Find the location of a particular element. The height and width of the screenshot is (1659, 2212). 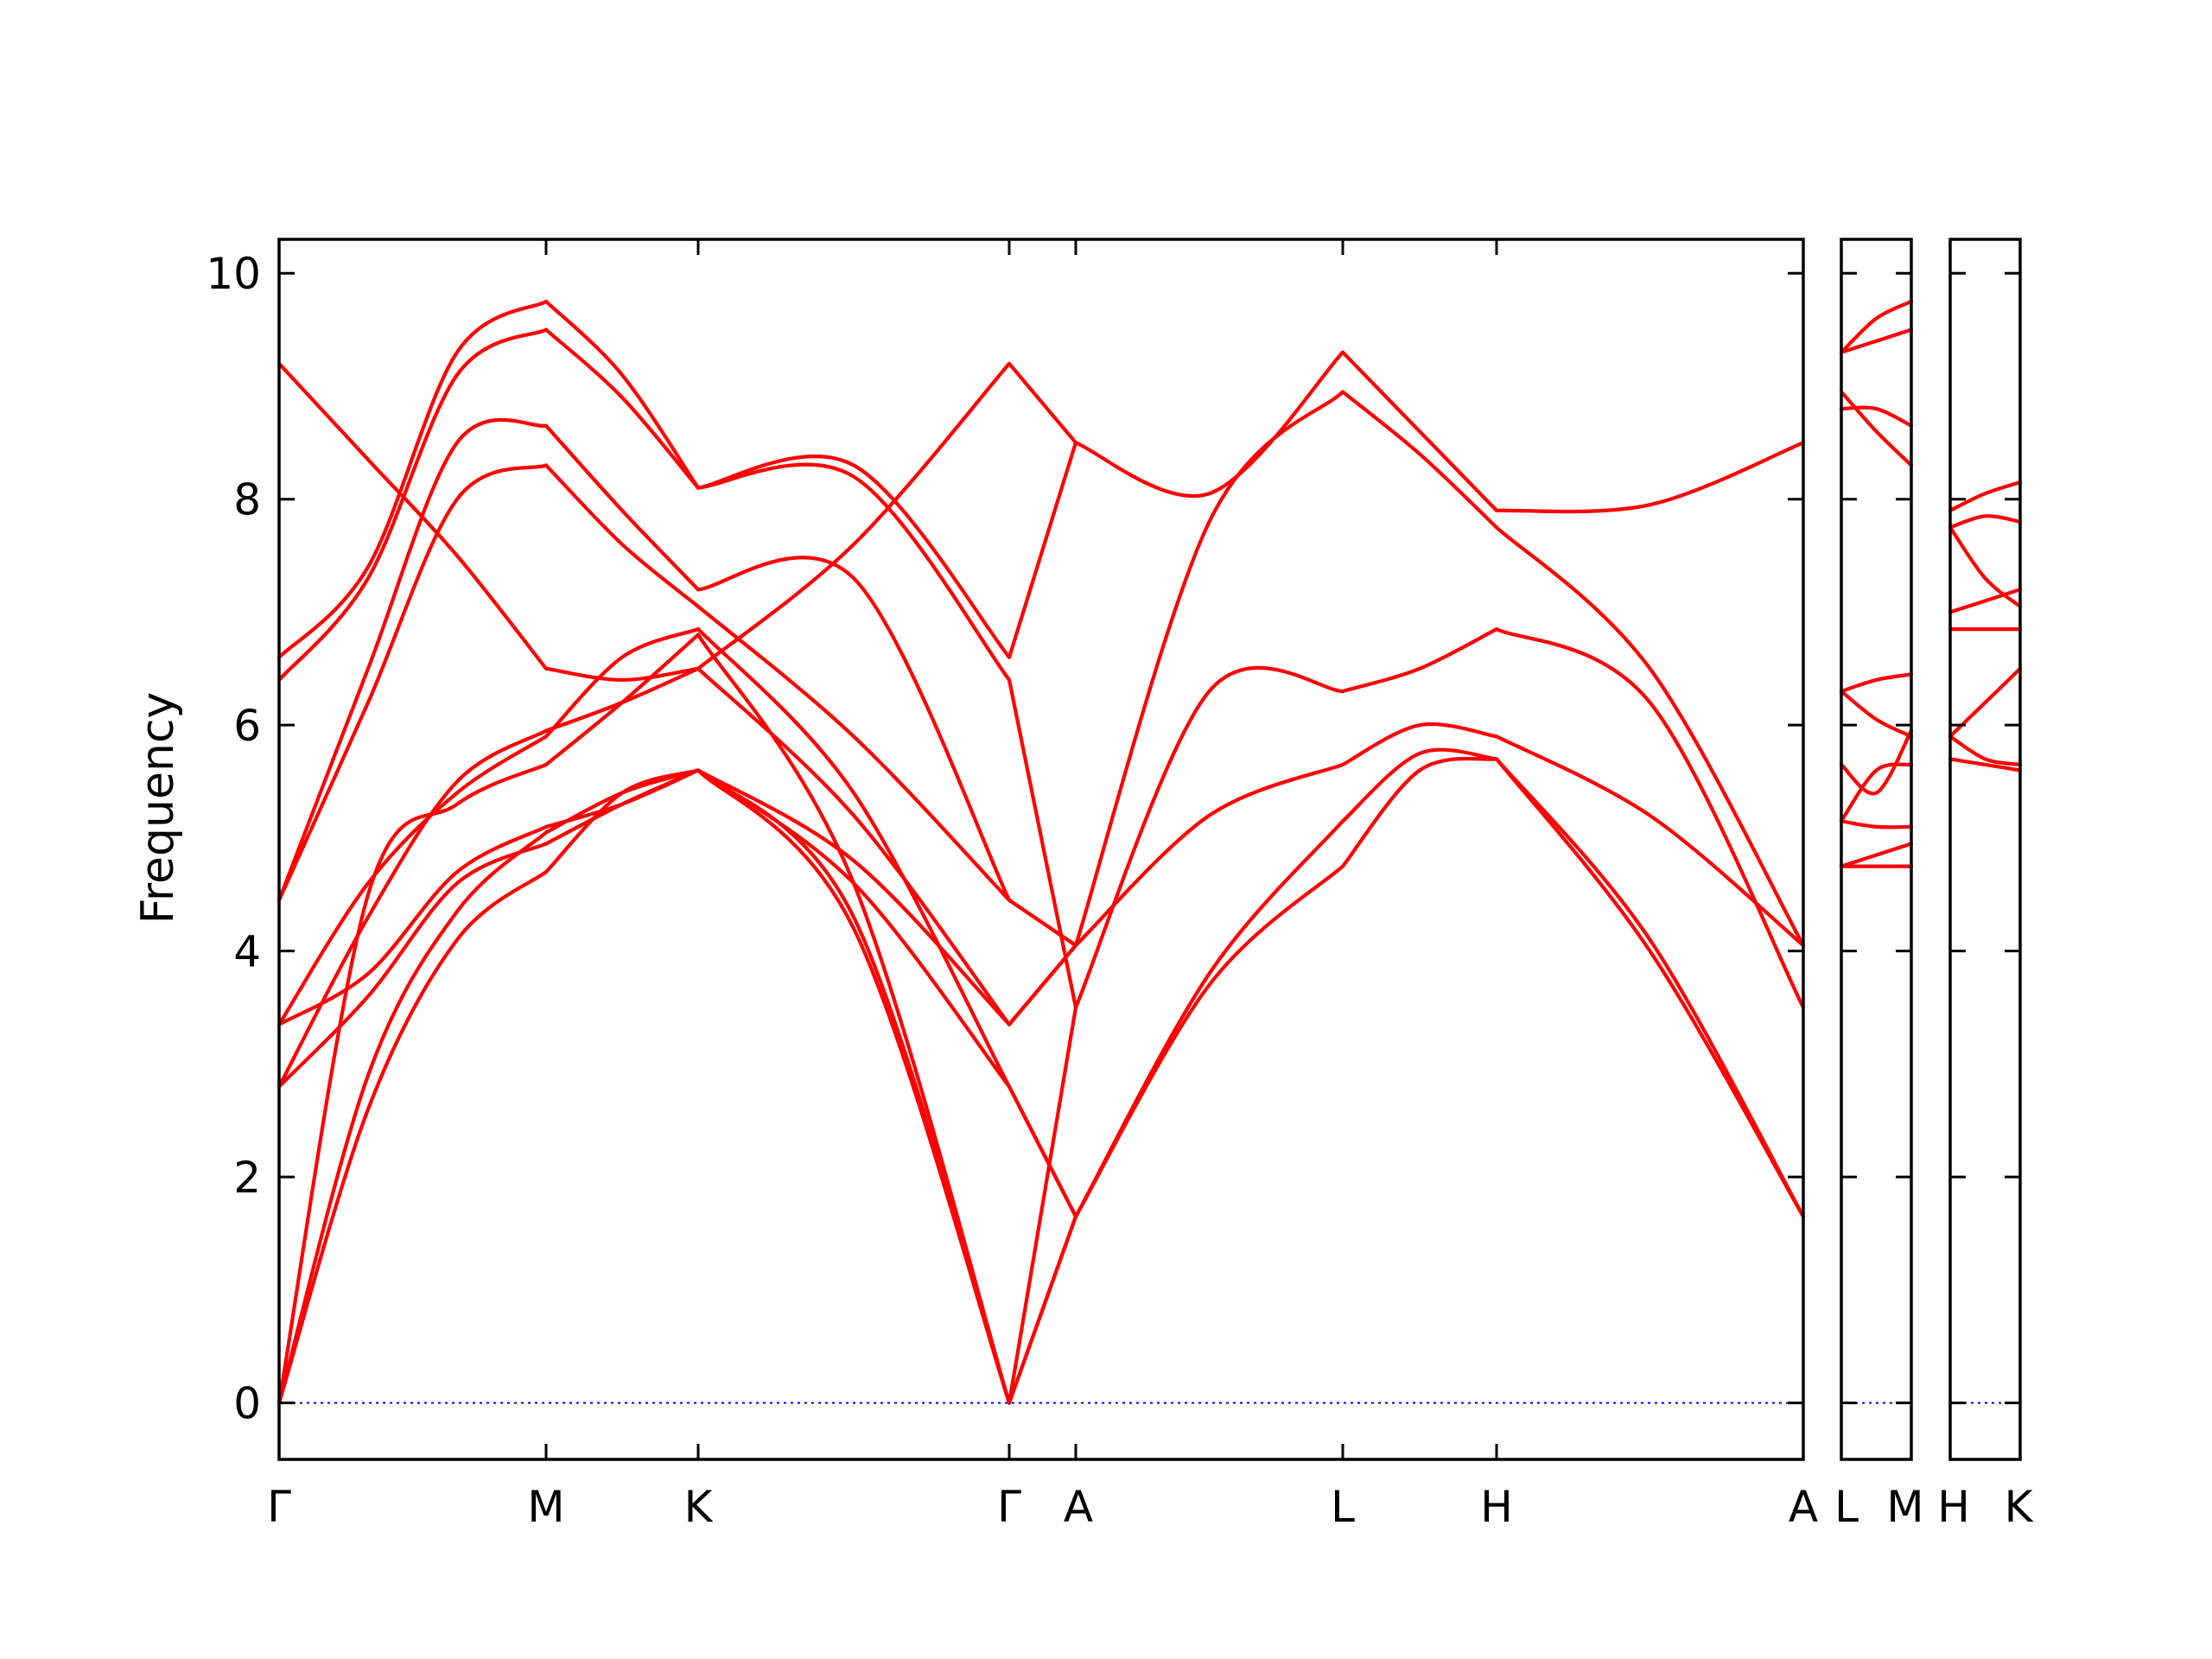

y-tick-labels: 0 2 4 6 8 10 is located at coordinates (233, 838).